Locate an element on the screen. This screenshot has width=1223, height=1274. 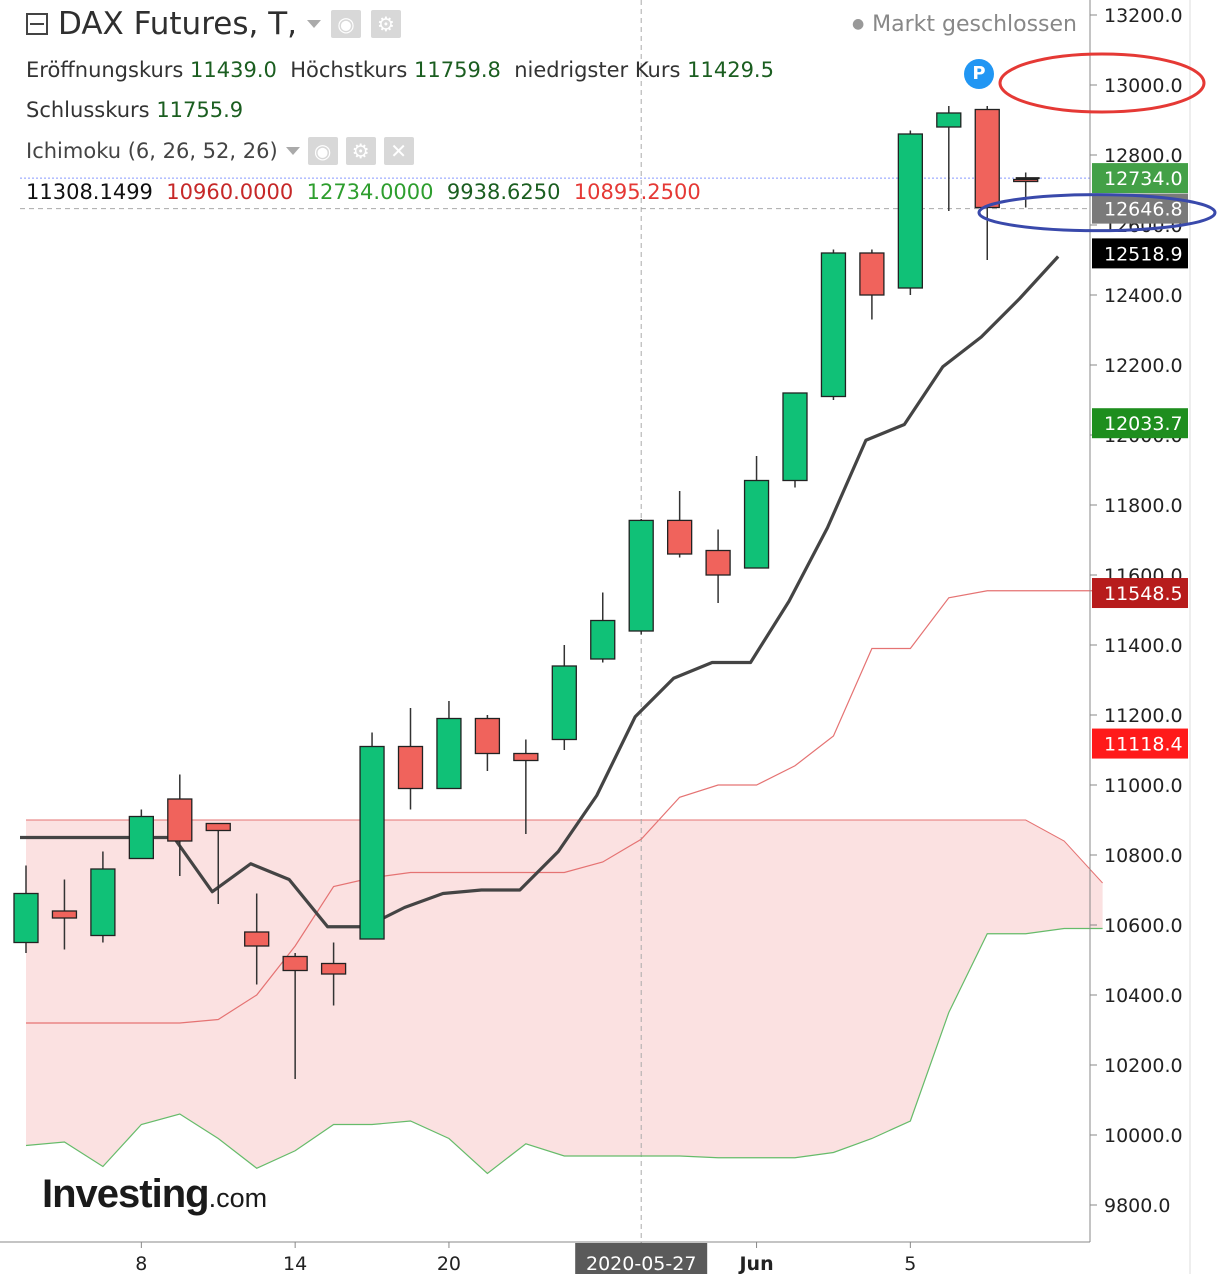
price-tick-label: 10600.0 is located at coordinates (1143, 926).